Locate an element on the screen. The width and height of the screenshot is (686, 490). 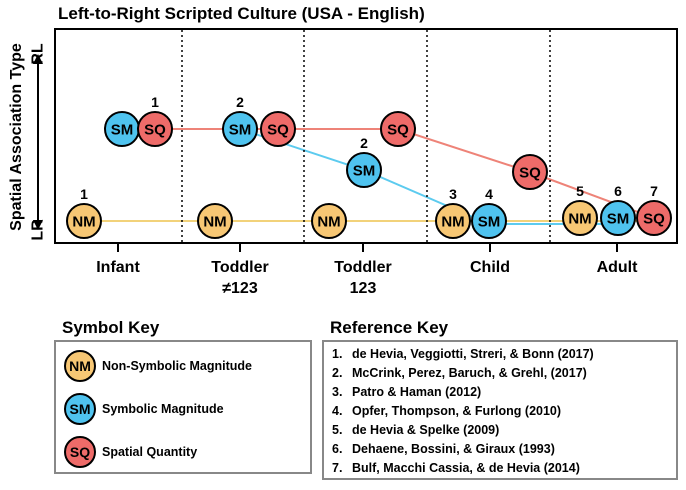
reference-item: 5. de Hevia & Spelke (2009) is located at coordinates (416, 430).